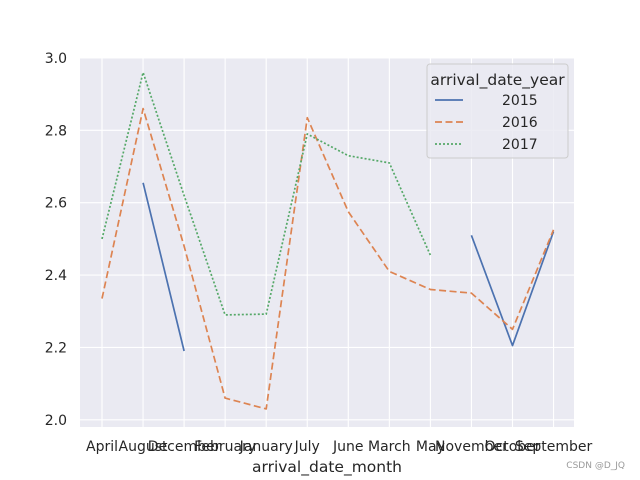  Describe the element at coordinates (266, 447) in the screenshot. I see `x-tick-label: January` at that location.